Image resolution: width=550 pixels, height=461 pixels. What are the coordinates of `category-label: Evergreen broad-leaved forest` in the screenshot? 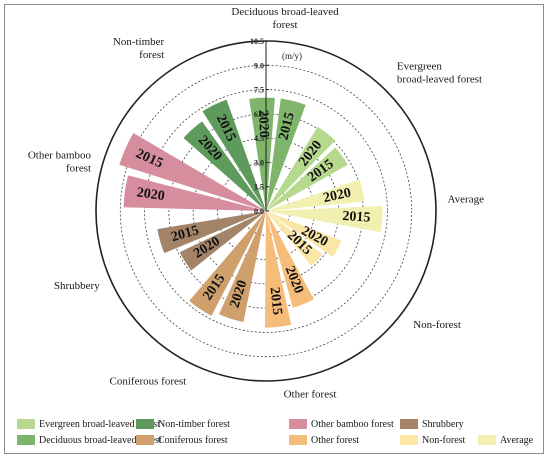 It's located at (439, 73).